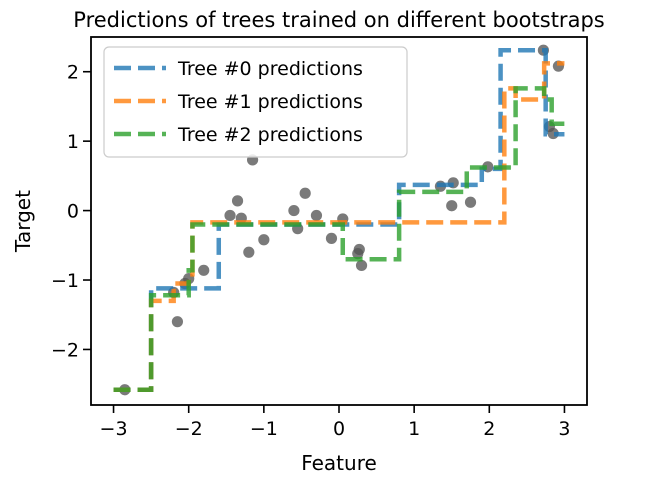 The width and height of the screenshot is (664, 487). Describe the element at coordinates (65, 281) in the screenshot. I see `y-tick-label: −1` at that location.